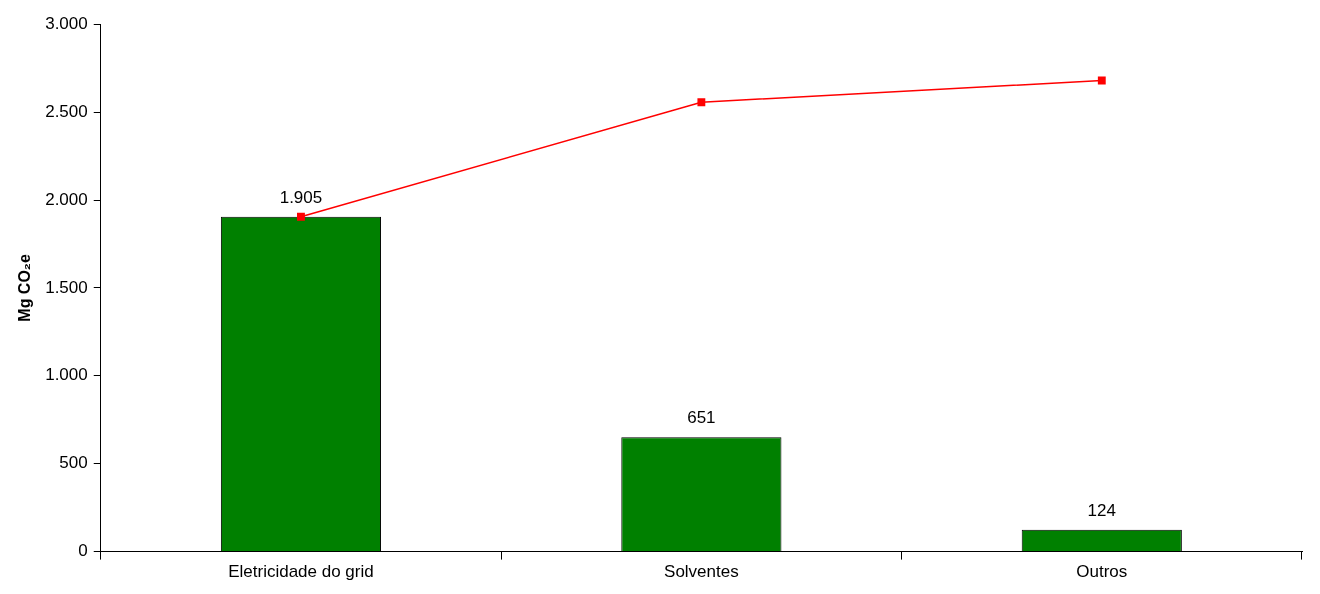  What do you see at coordinates (66, 199) in the screenshot?
I see `y-tick-label: 2.000` at bounding box center [66, 199].